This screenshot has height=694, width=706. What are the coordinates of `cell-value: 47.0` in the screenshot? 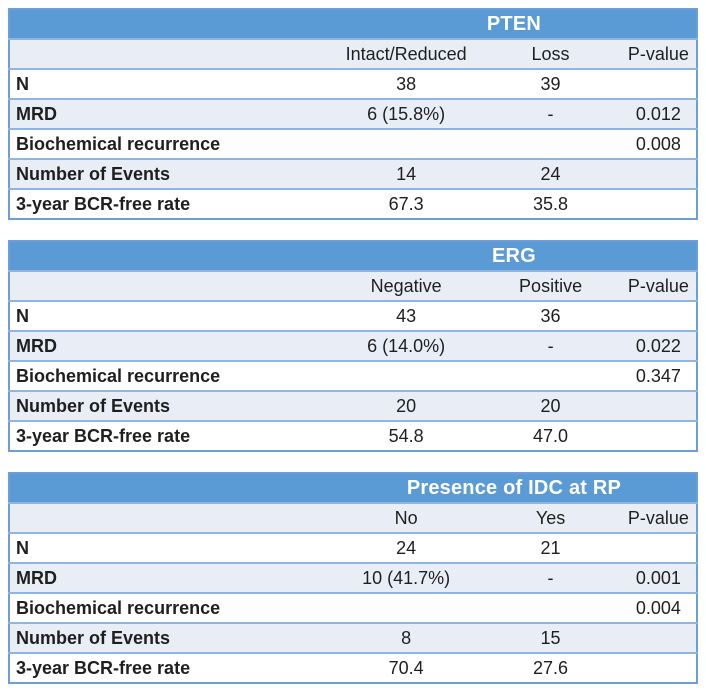 It's located at (550, 435).